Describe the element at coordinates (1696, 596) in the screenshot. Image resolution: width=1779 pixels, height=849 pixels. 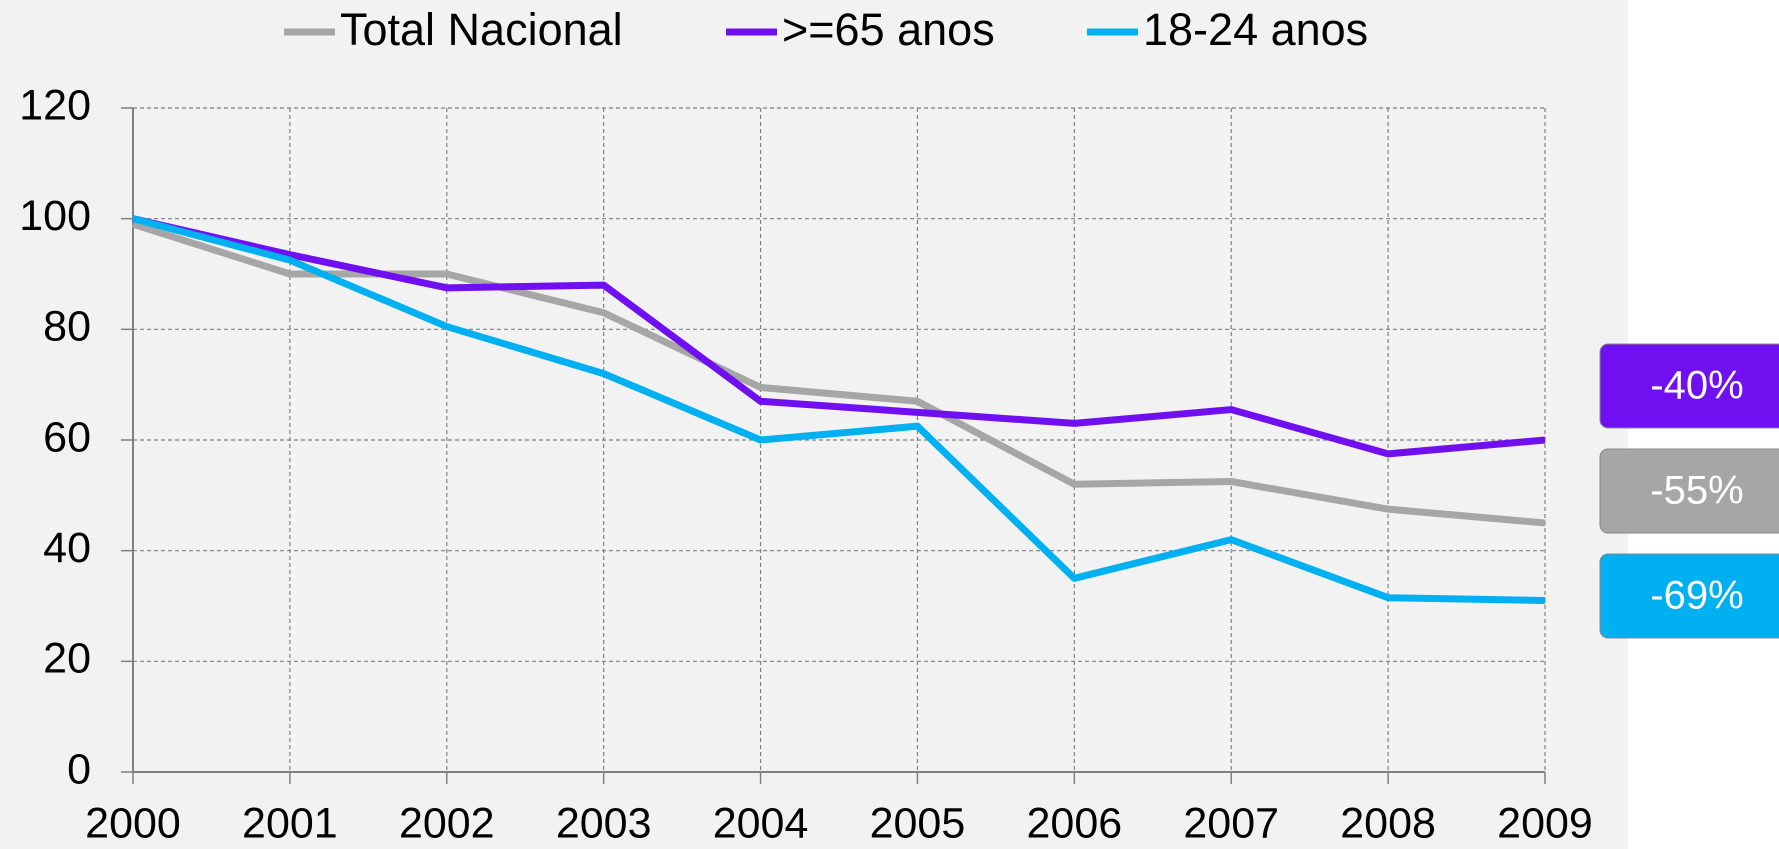
I see `annotation-label: -69%` at that location.